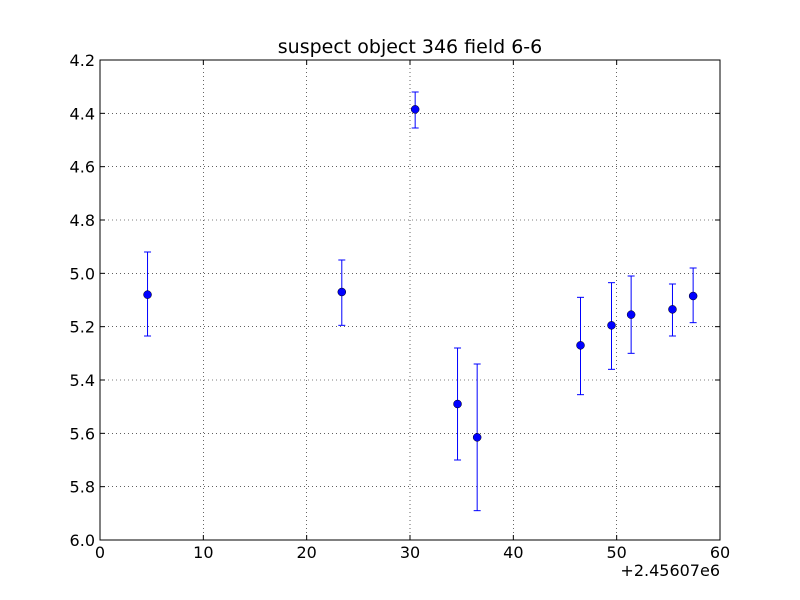 This screenshot has width=800, height=600. Describe the element at coordinates (82, 380) in the screenshot. I see `y-tick-label: 5.4` at that location.